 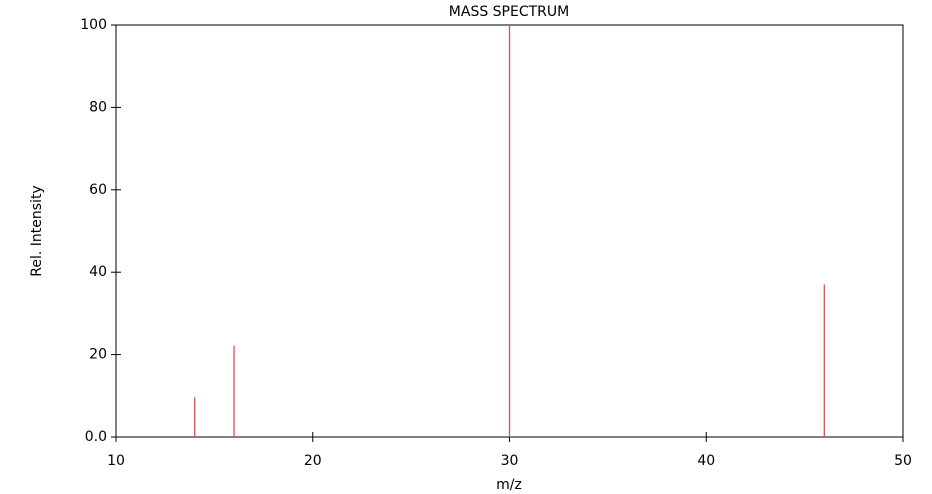 I want to click on x-axis-label: m/z, so click(x=509, y=485).